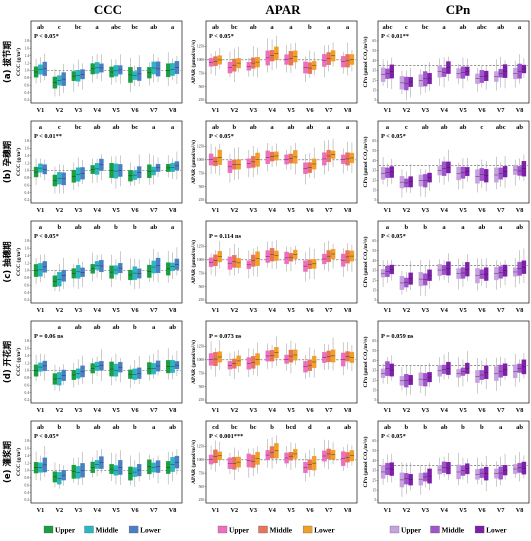 Image resolution: width=531 pixels, height=541 pixels. What do you see at coordinates (116, 227) in the screenshot?
I see `significance-letter-V5: b` at bounding box center [116, 227].